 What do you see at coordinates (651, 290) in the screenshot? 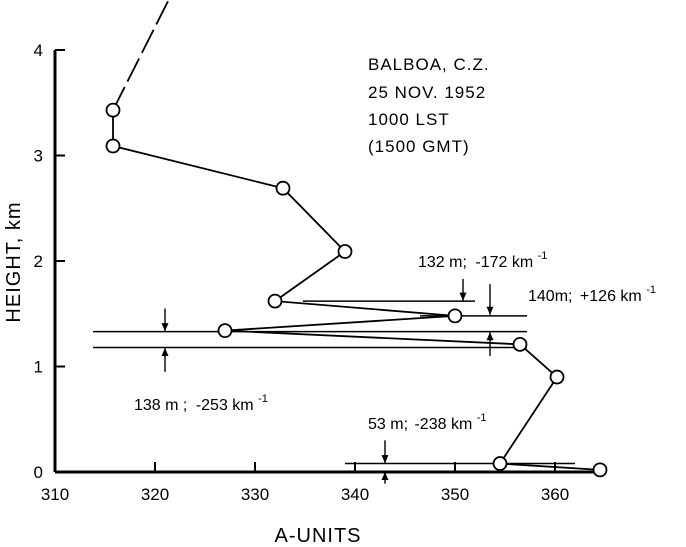
I see `layer-annotation-140m-exponent: -1` at bounding box center [651, 290].